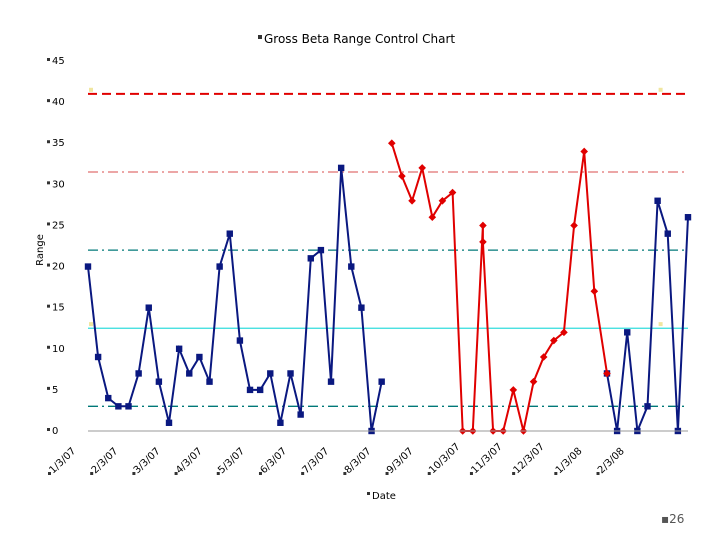  I want to click on x-tick-label: 1/3/08, so click(569, 461).